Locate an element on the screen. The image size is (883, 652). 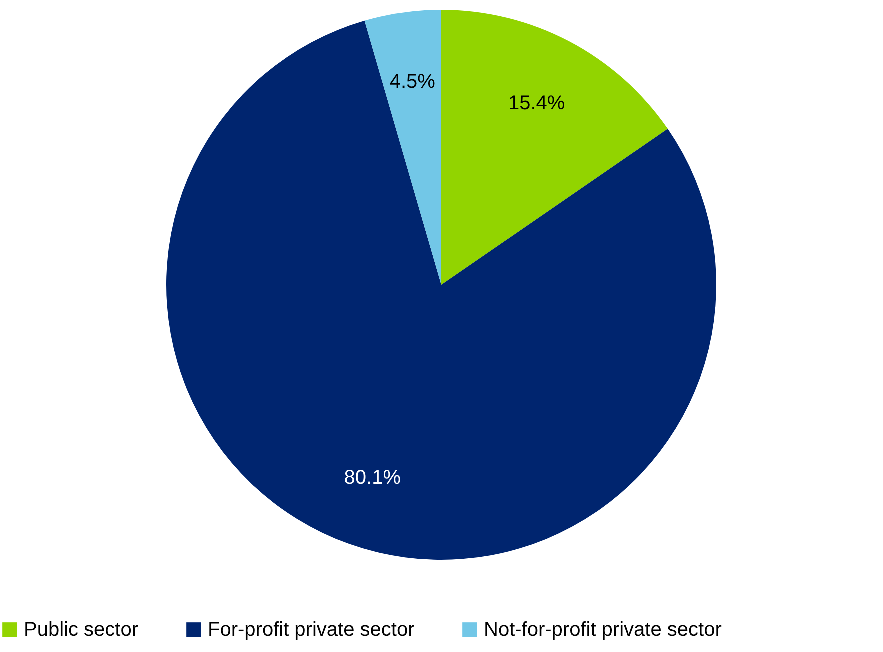
legend-label: Public sector is located at coordinates (81, 630).